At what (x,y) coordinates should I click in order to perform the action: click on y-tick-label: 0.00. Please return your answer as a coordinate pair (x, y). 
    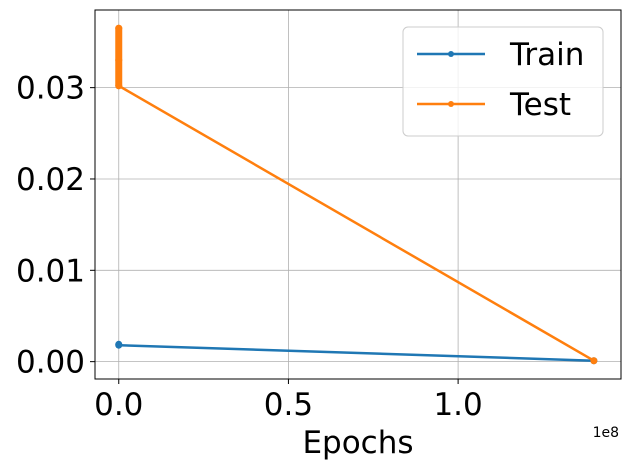
    Looking at the image, I should click on (50, 363).